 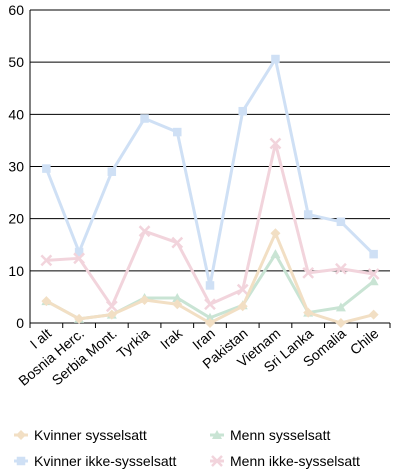 What do you see at coordinates (90, 435) in the screenshot?
I see `legend-label: Kvinner sysselsatt` at bounding box center [90, 435].